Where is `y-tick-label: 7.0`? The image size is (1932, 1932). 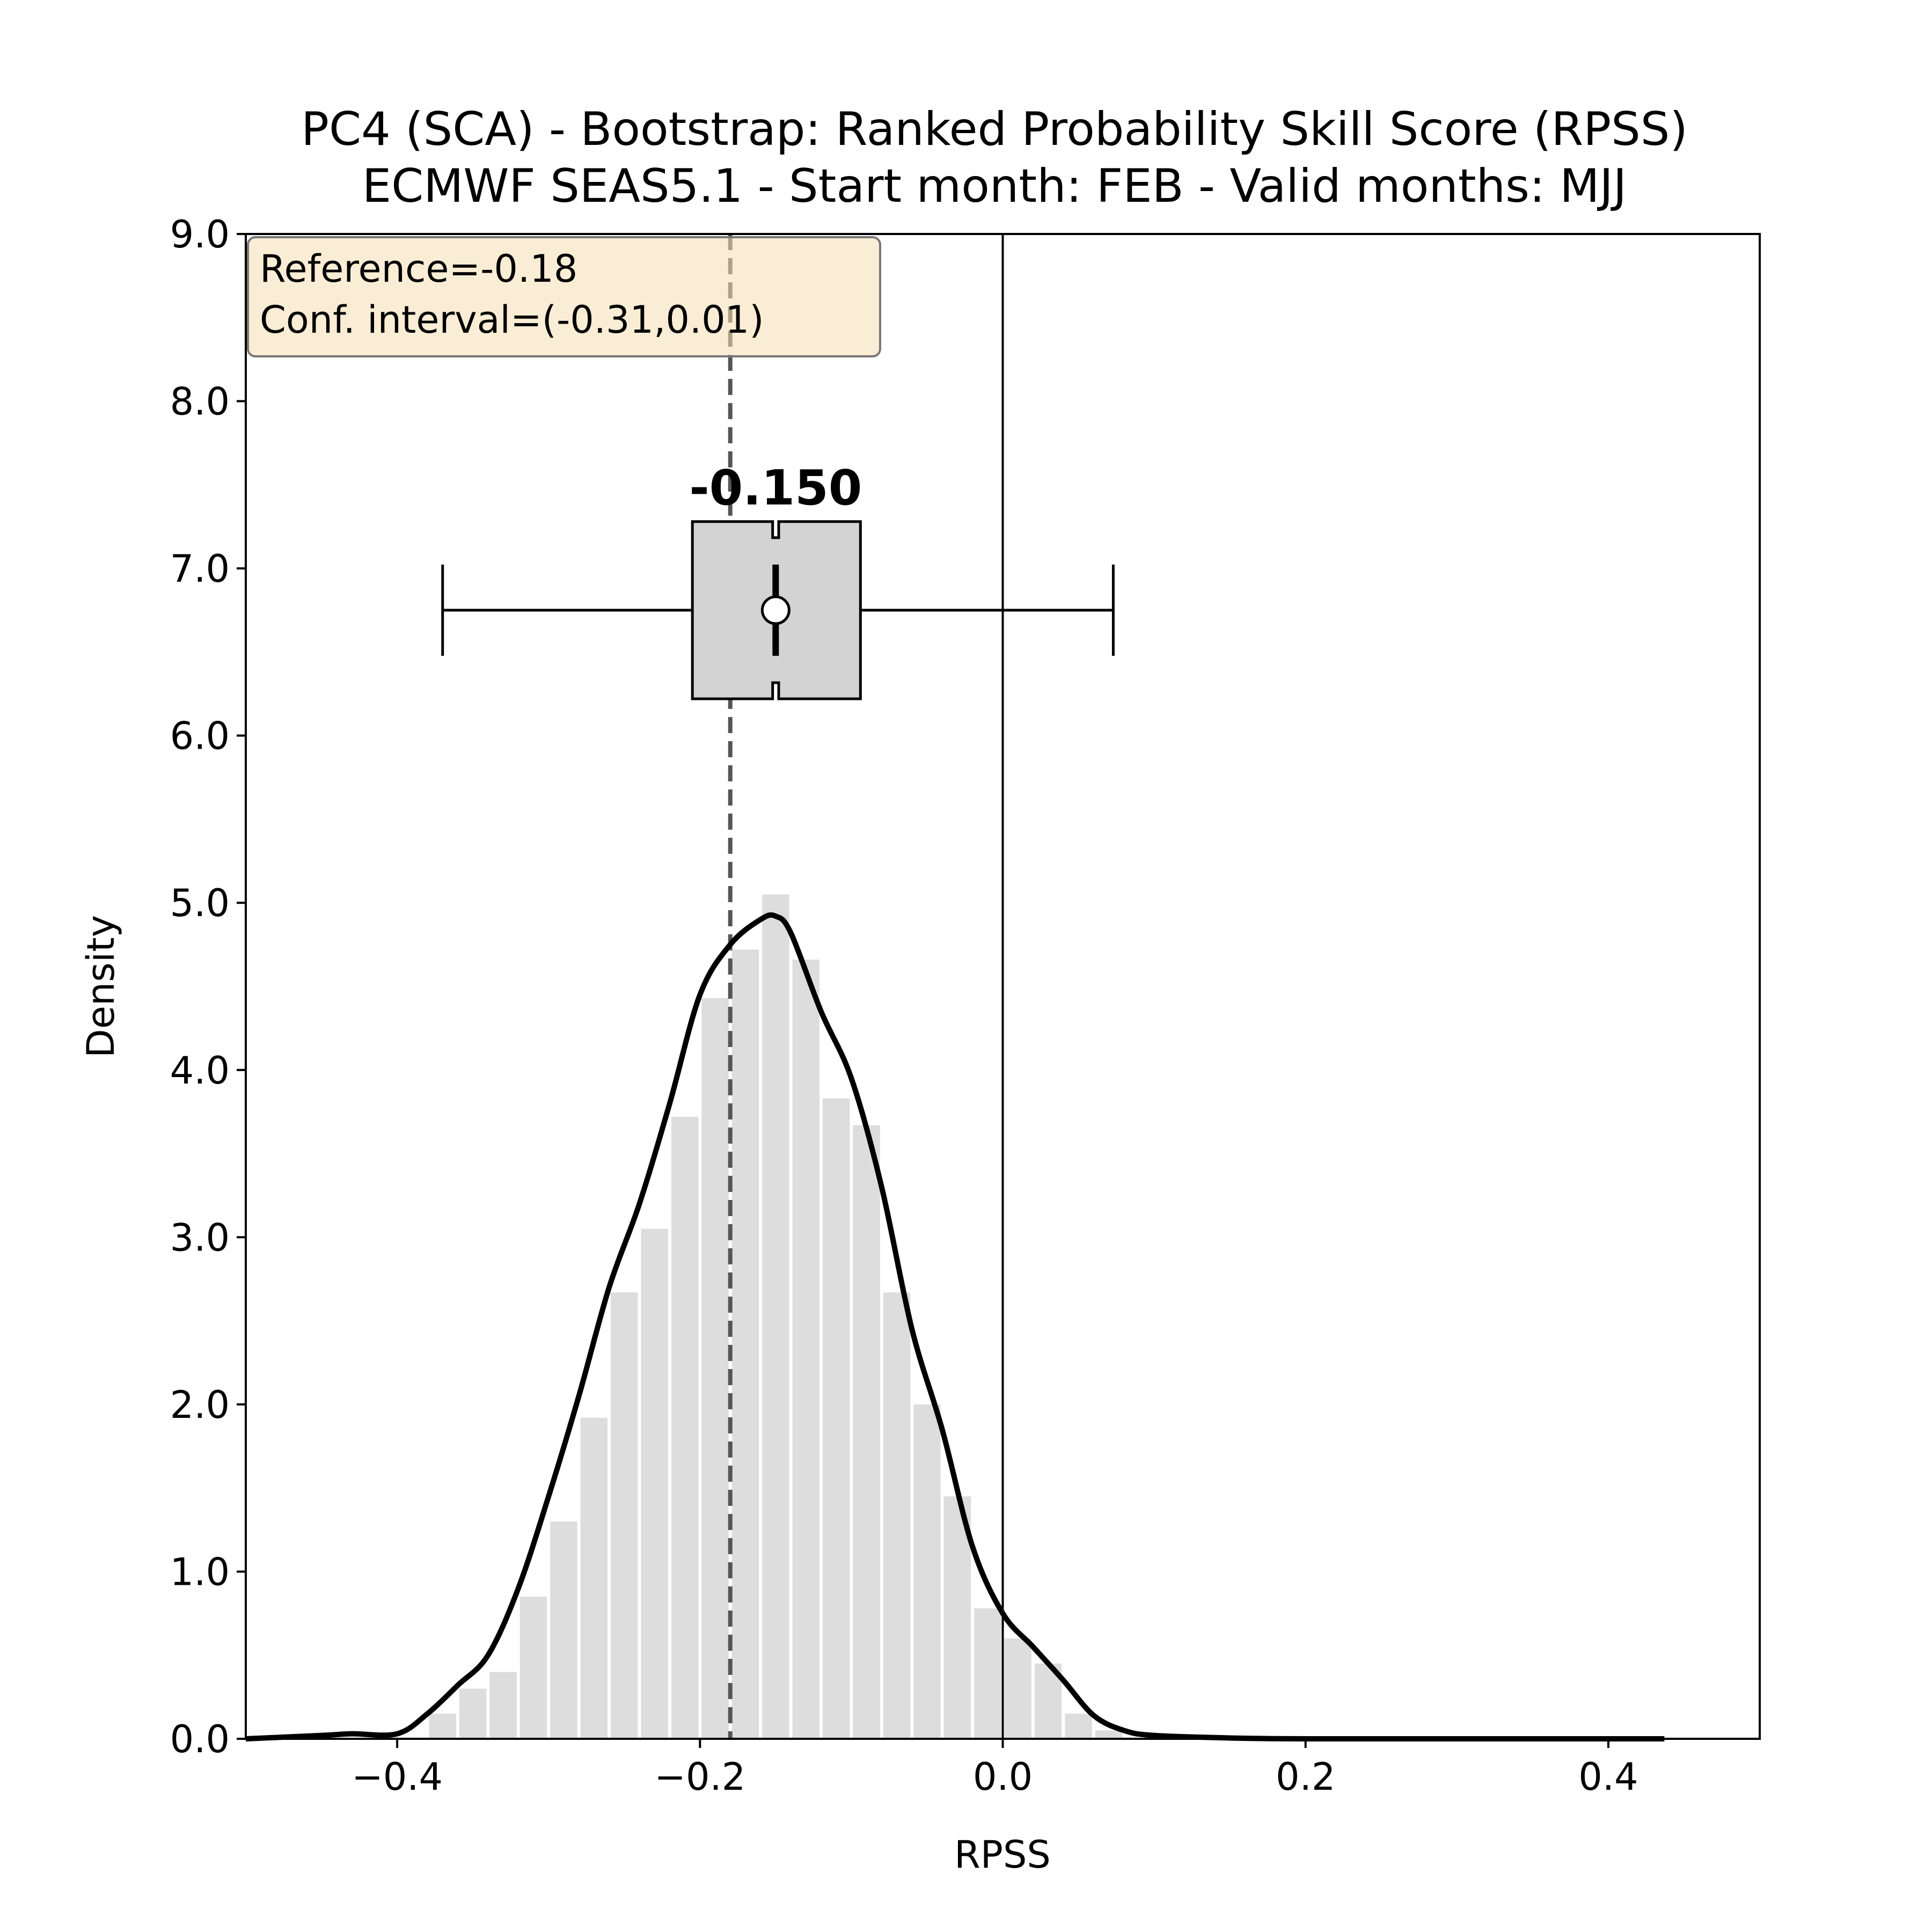 y-tick-label: 7.0 is located at coordinates (200, 569).